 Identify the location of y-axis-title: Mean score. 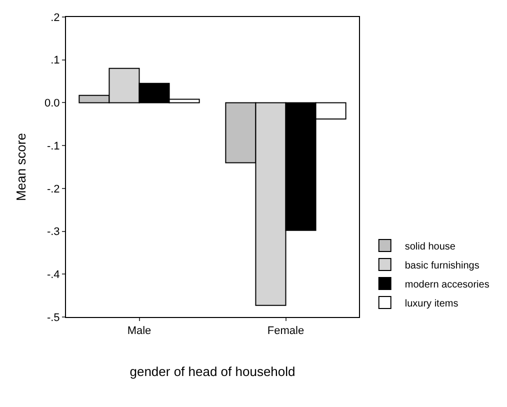
(20, 167).